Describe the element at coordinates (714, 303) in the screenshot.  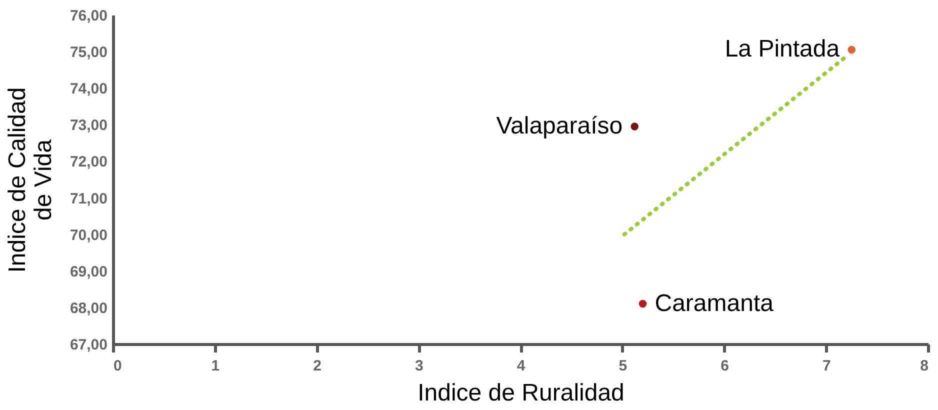
I see `series-label: Caramanta` at that location.